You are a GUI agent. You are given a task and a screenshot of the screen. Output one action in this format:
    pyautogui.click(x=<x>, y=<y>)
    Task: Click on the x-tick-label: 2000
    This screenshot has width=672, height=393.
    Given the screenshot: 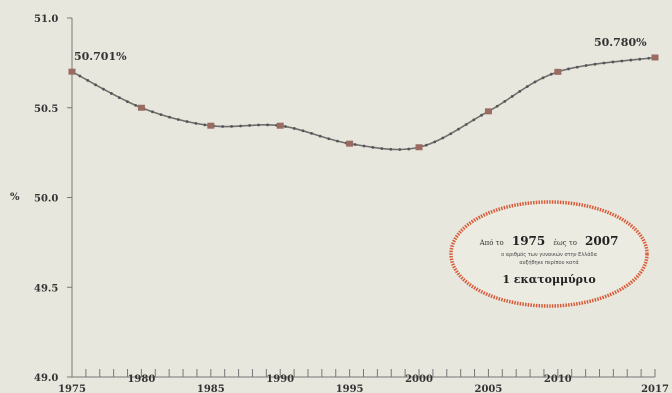 What is the action you would take?
    pyautogui.click(x=419, y=379)
    